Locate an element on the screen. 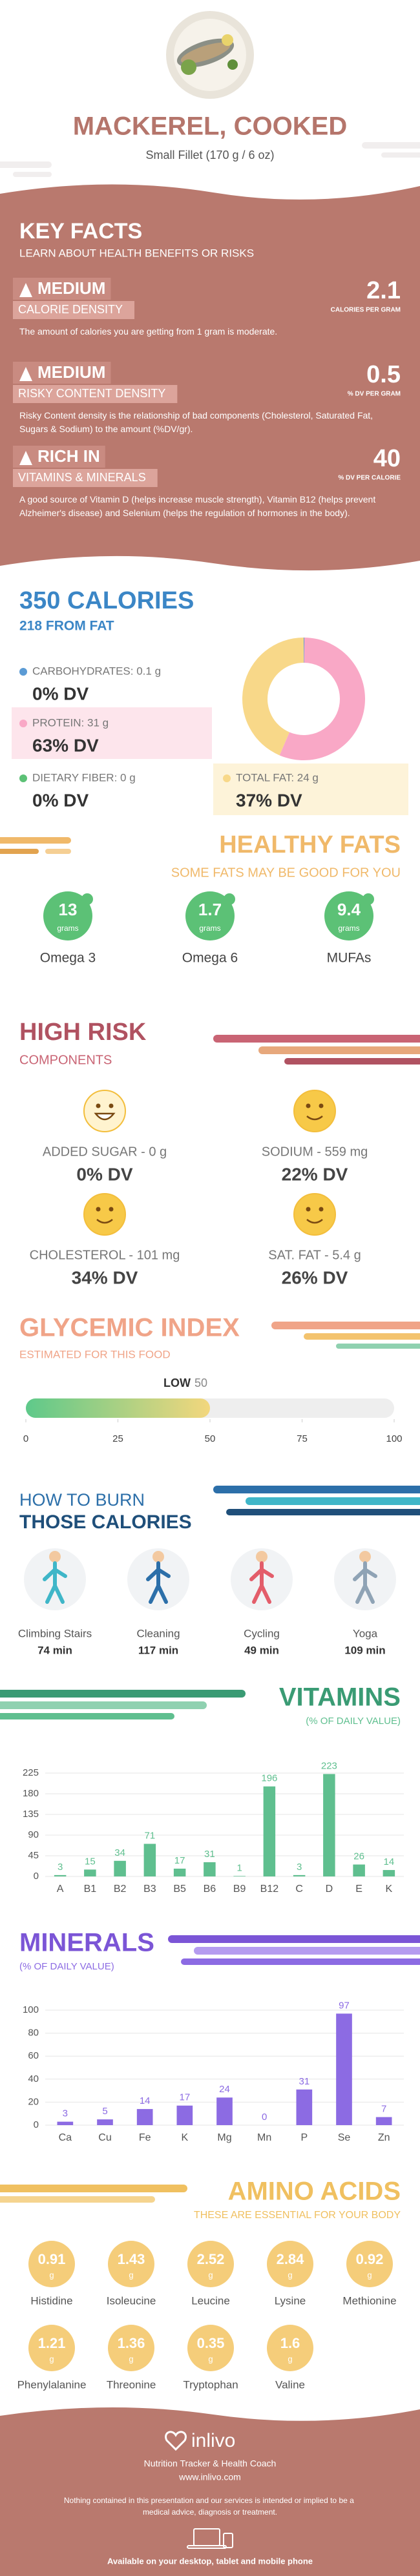 This screenshot has height=2576, width=420. fact-value: 40 is located at coordinates (387, 458).